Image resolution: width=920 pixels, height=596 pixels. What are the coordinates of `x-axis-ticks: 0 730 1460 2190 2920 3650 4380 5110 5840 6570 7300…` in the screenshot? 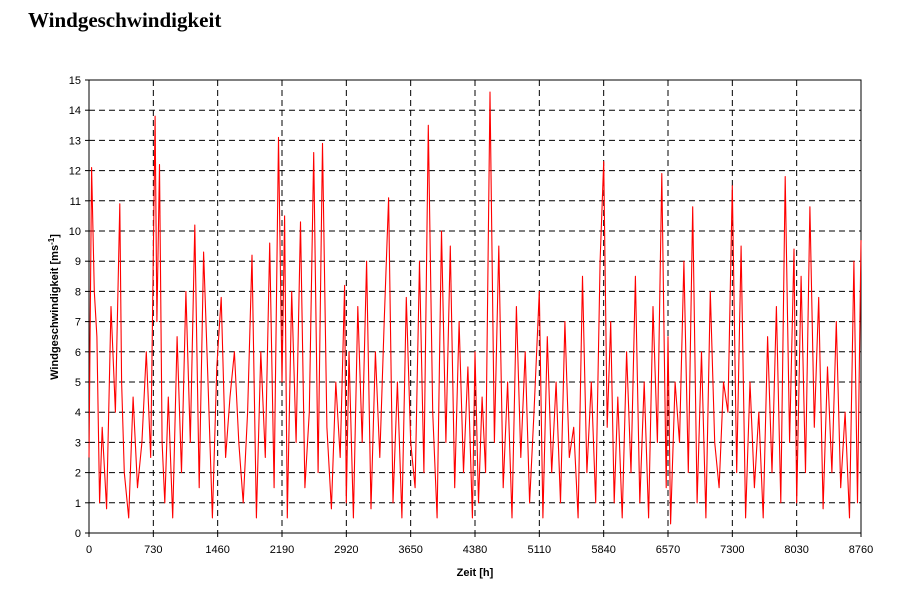 It's located at (479, 544).